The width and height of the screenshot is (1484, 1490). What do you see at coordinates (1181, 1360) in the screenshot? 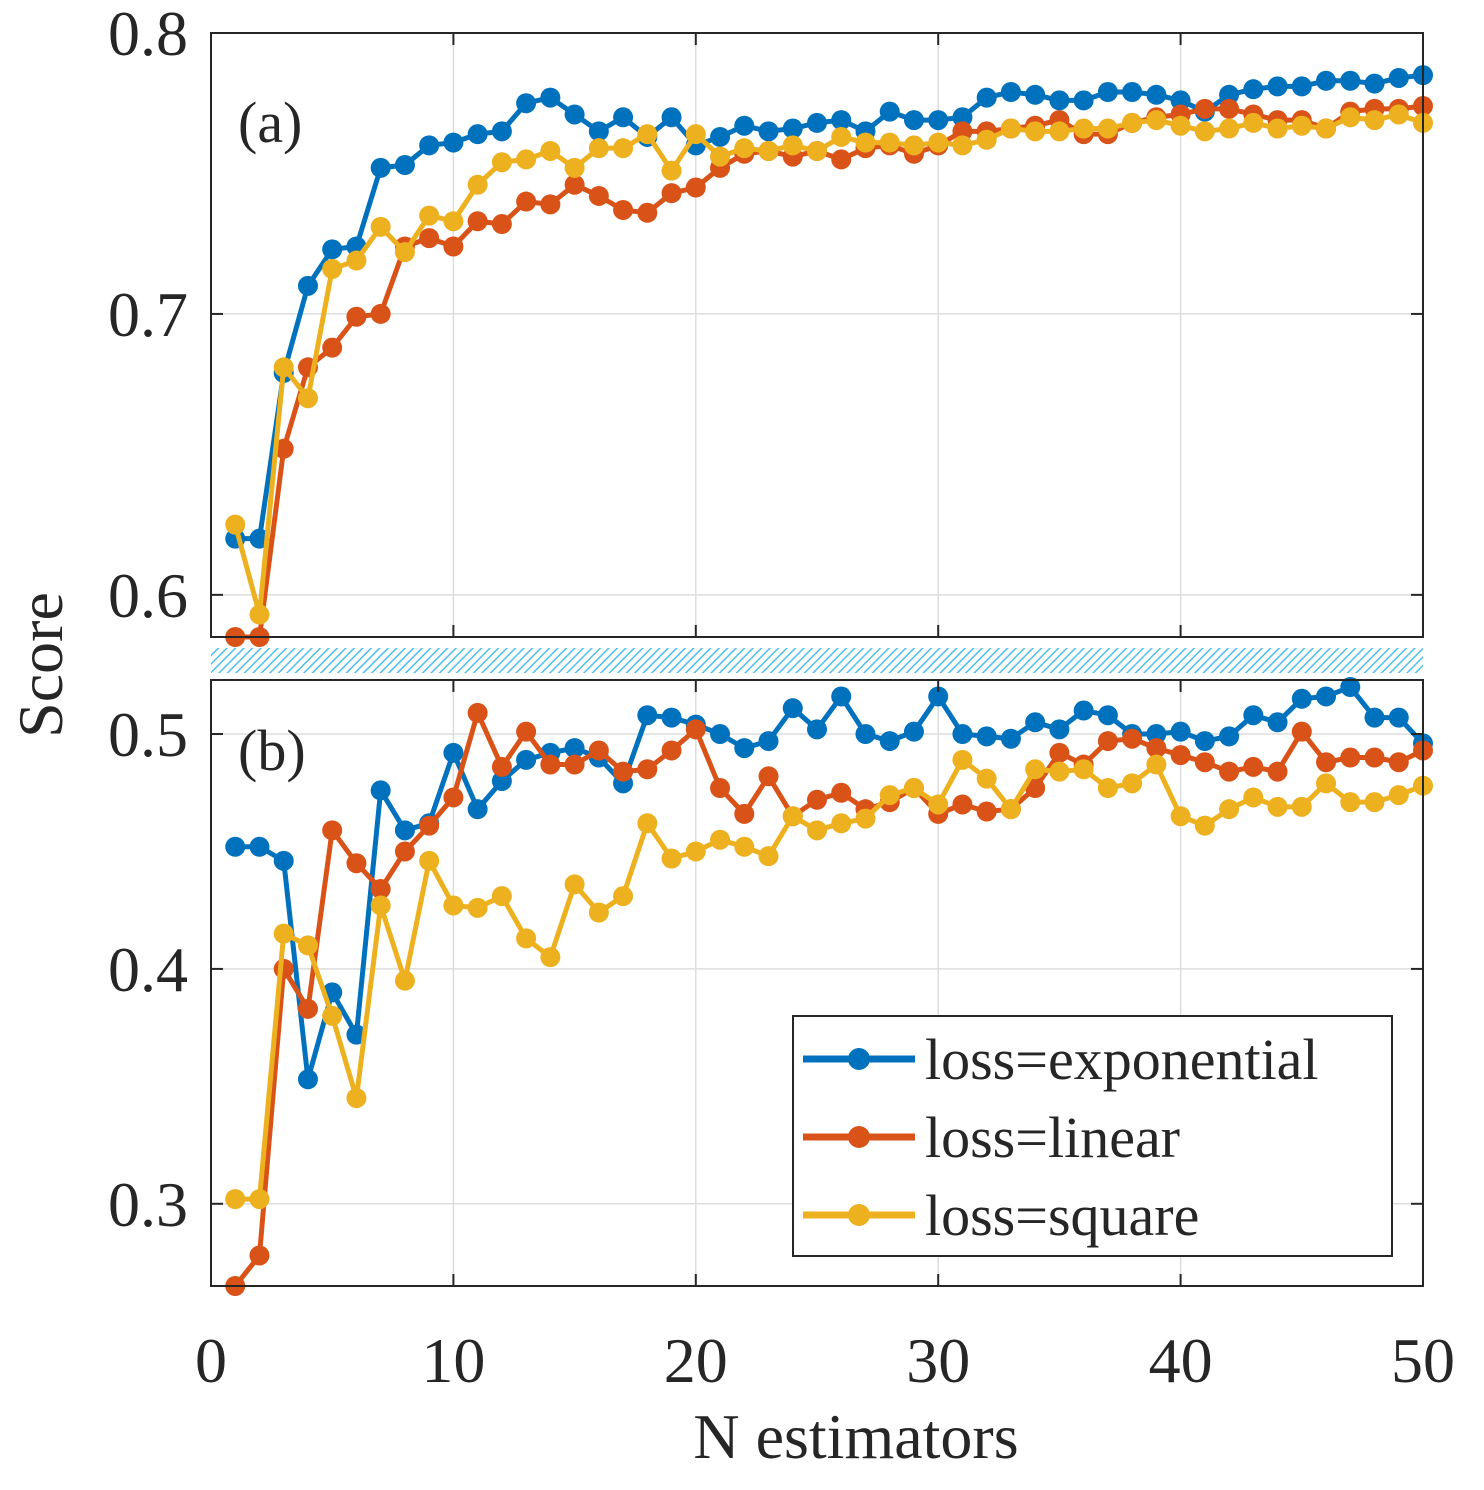
I see `x-tick-label-40: 40` at bounding box center [1181, 1360].